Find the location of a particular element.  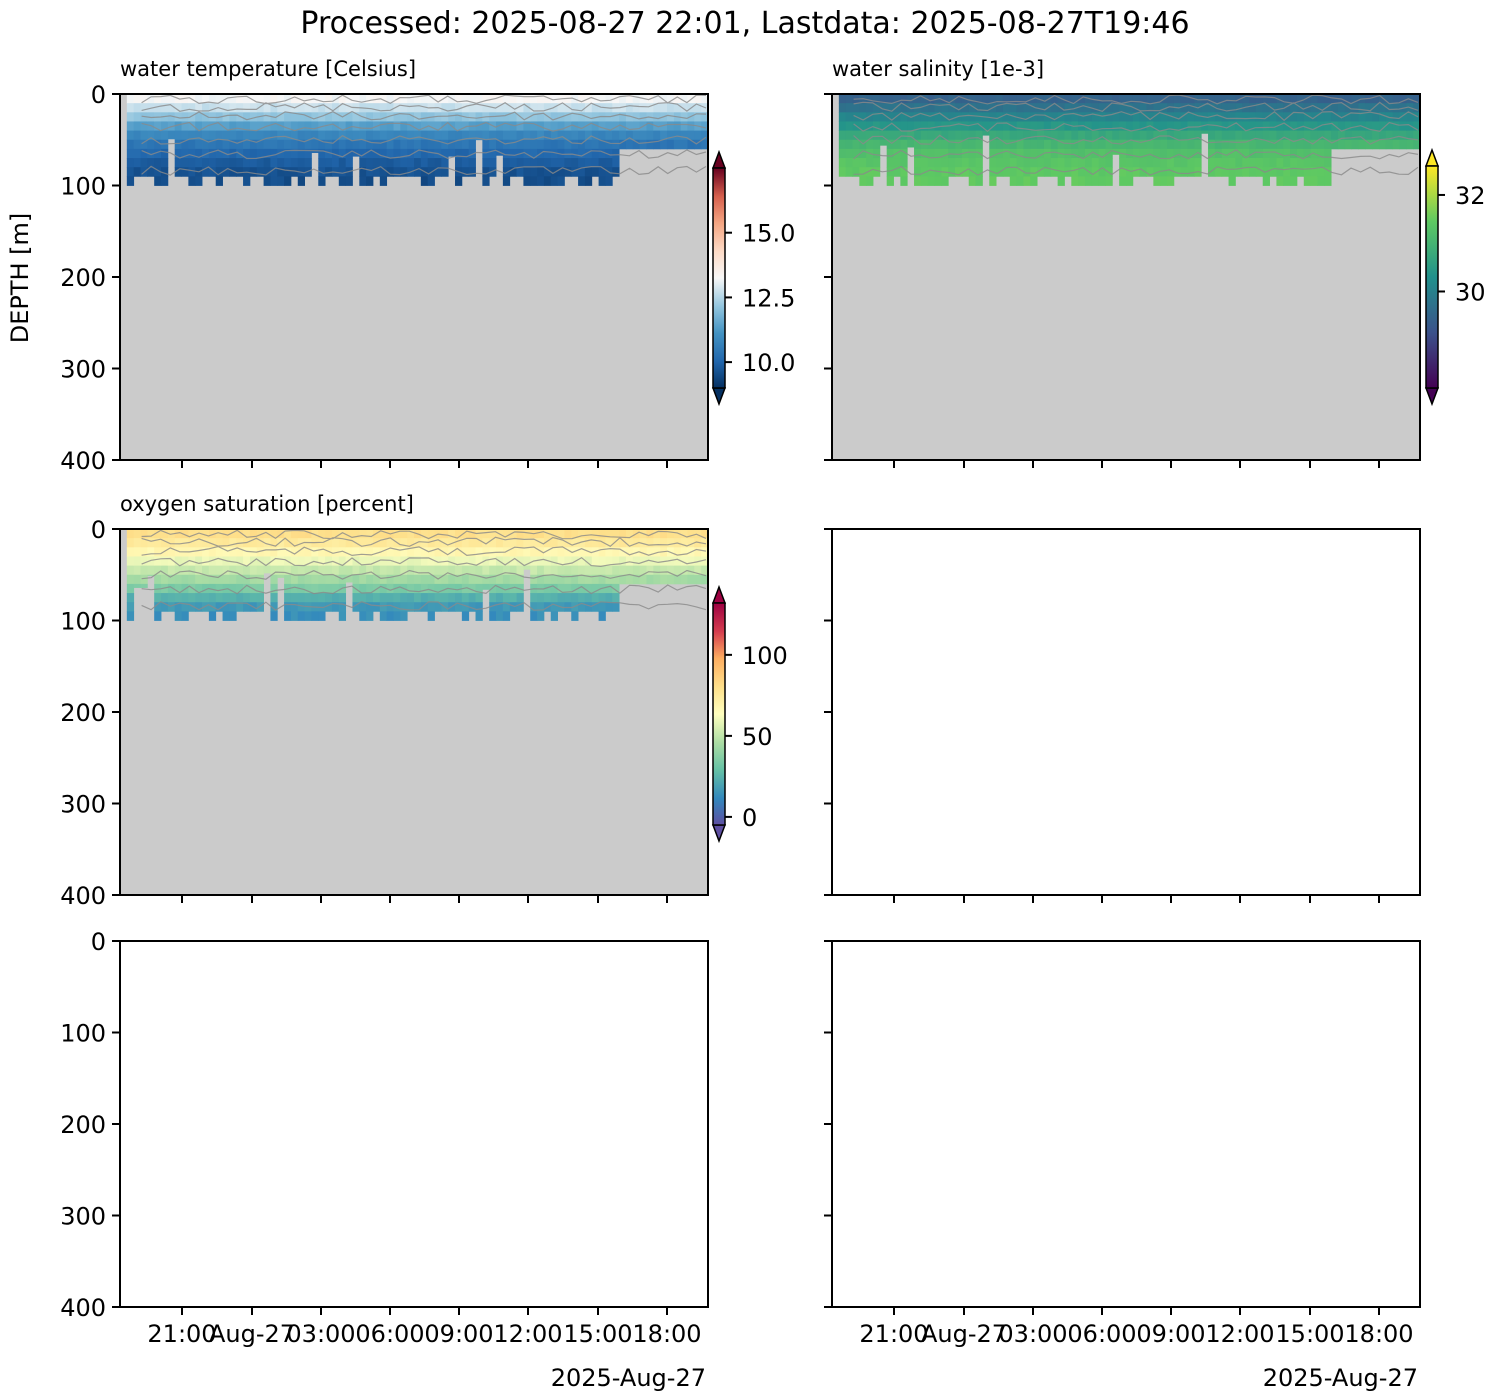

colorbar-extend-max is located at coordinates (1432, 157).